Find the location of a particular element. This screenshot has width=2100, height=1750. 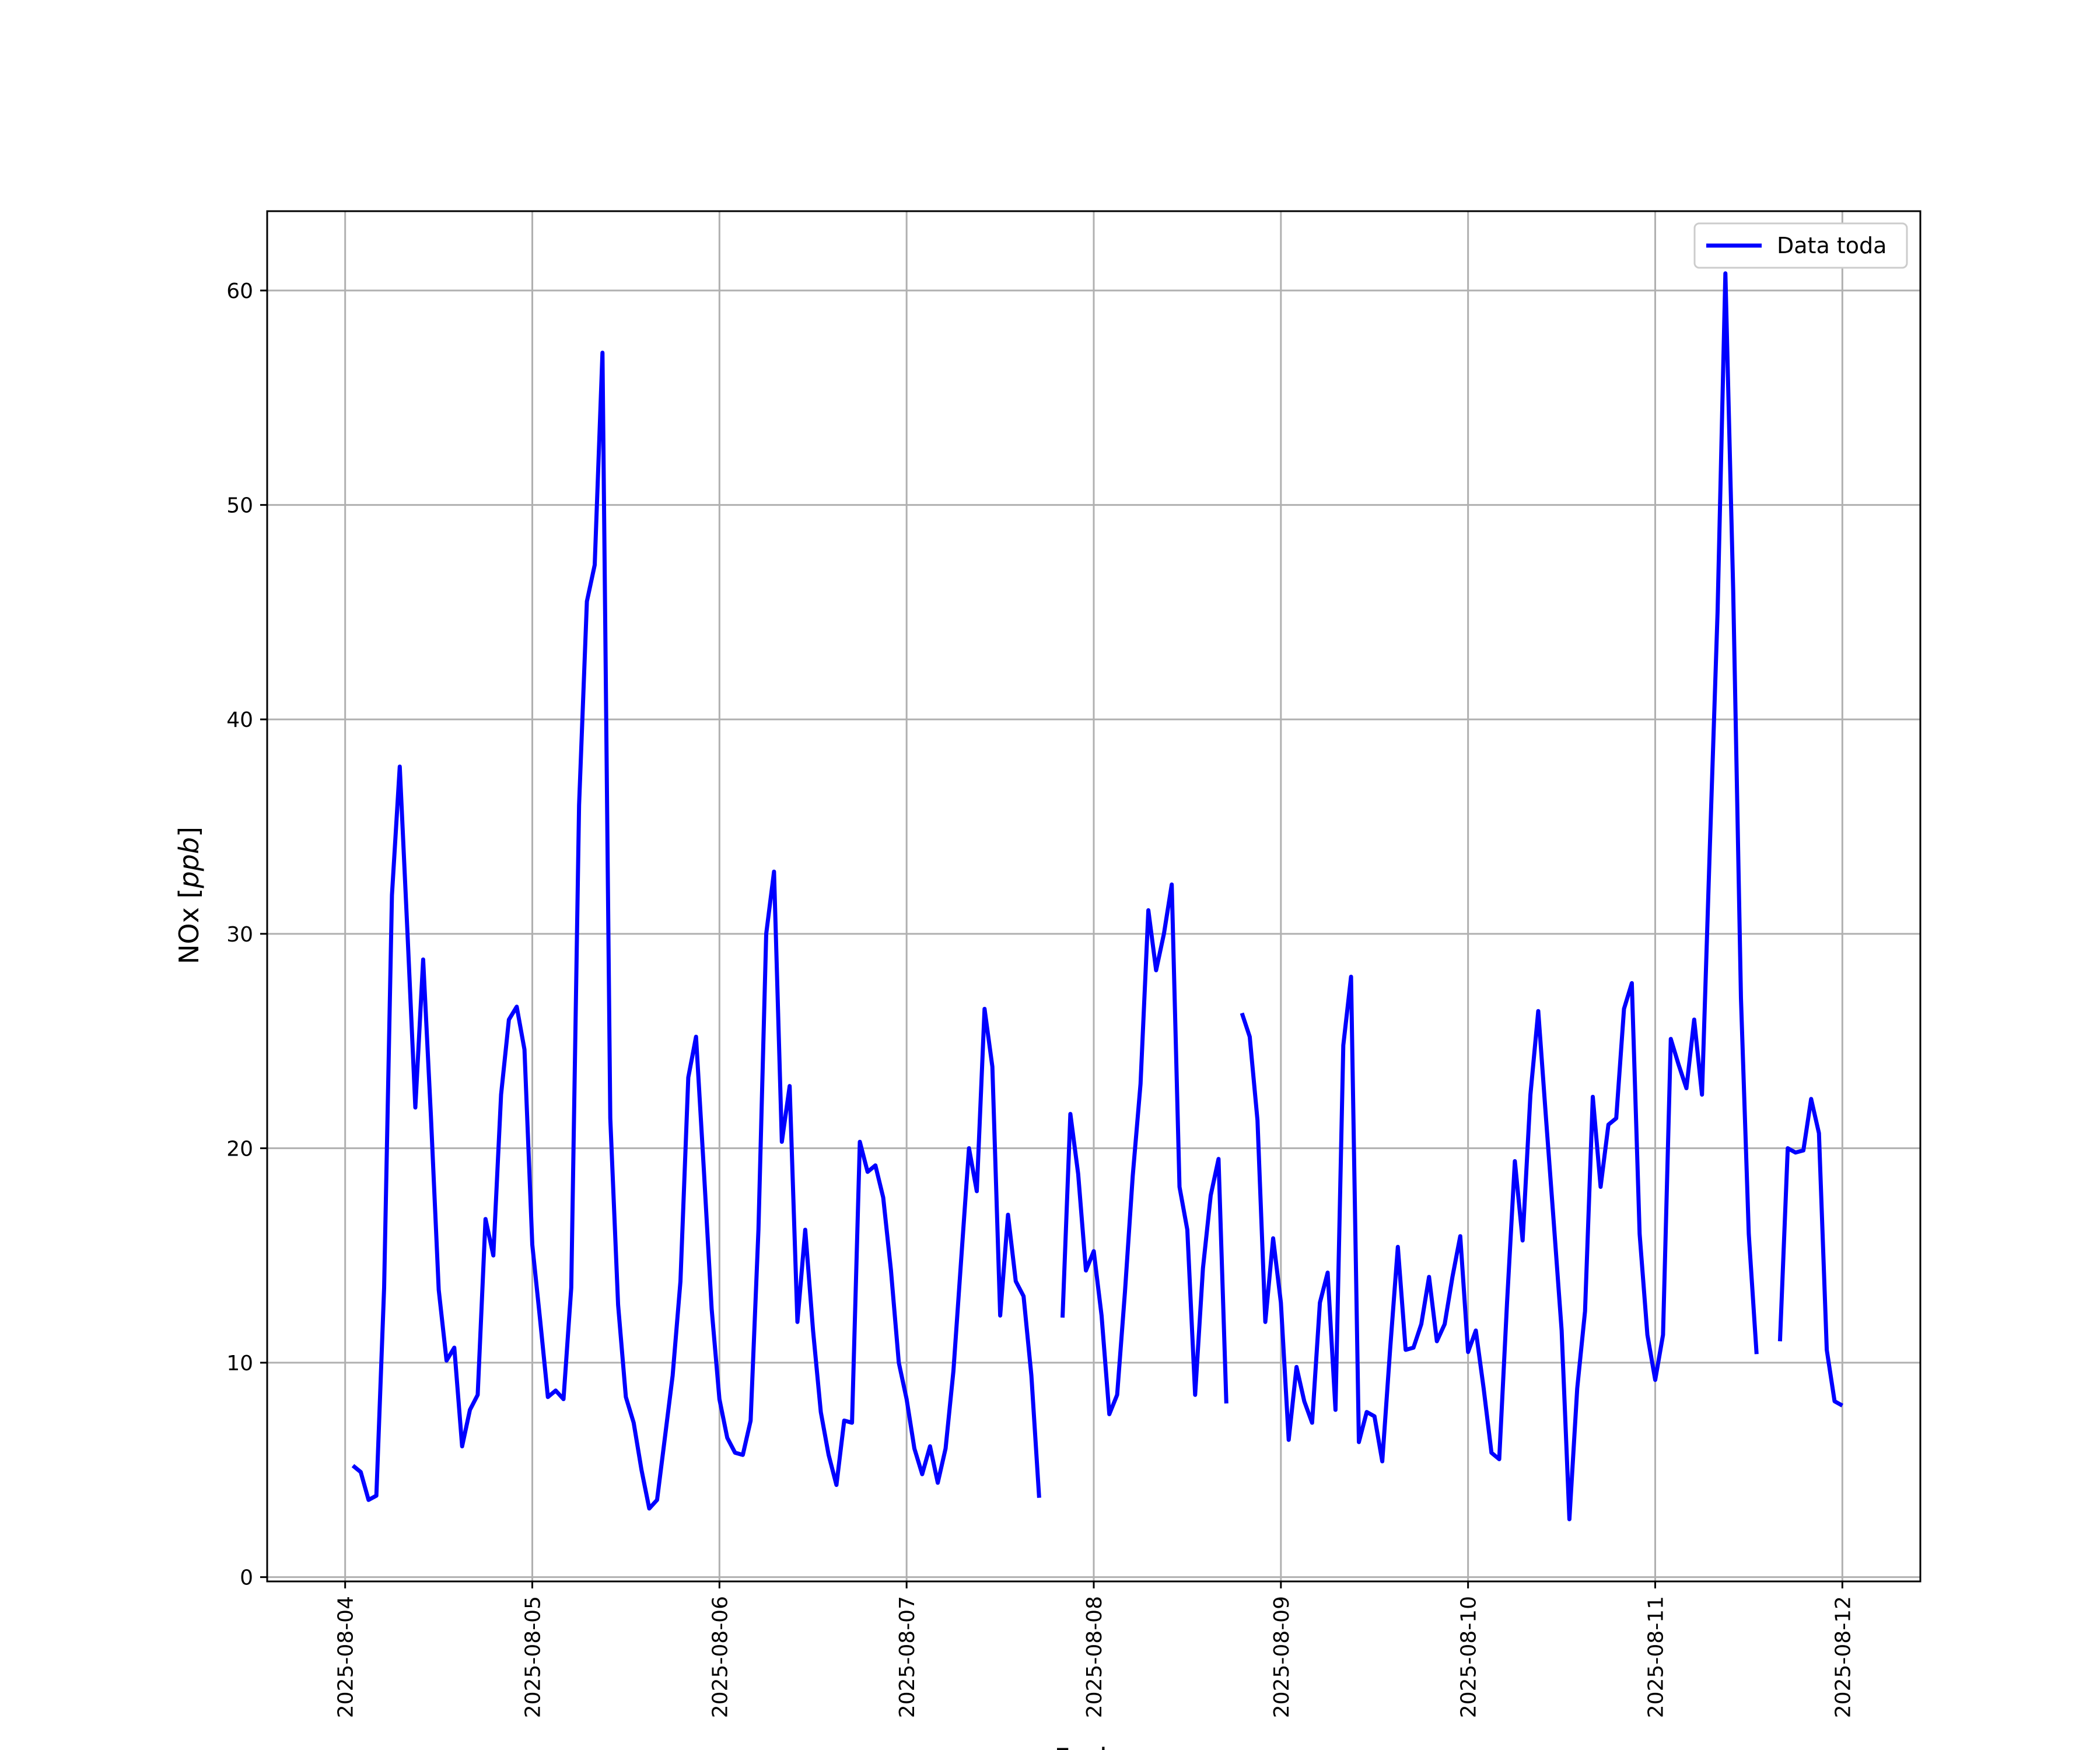

y-axis-label-quantity: NOx is located at coordinates (189, 931).